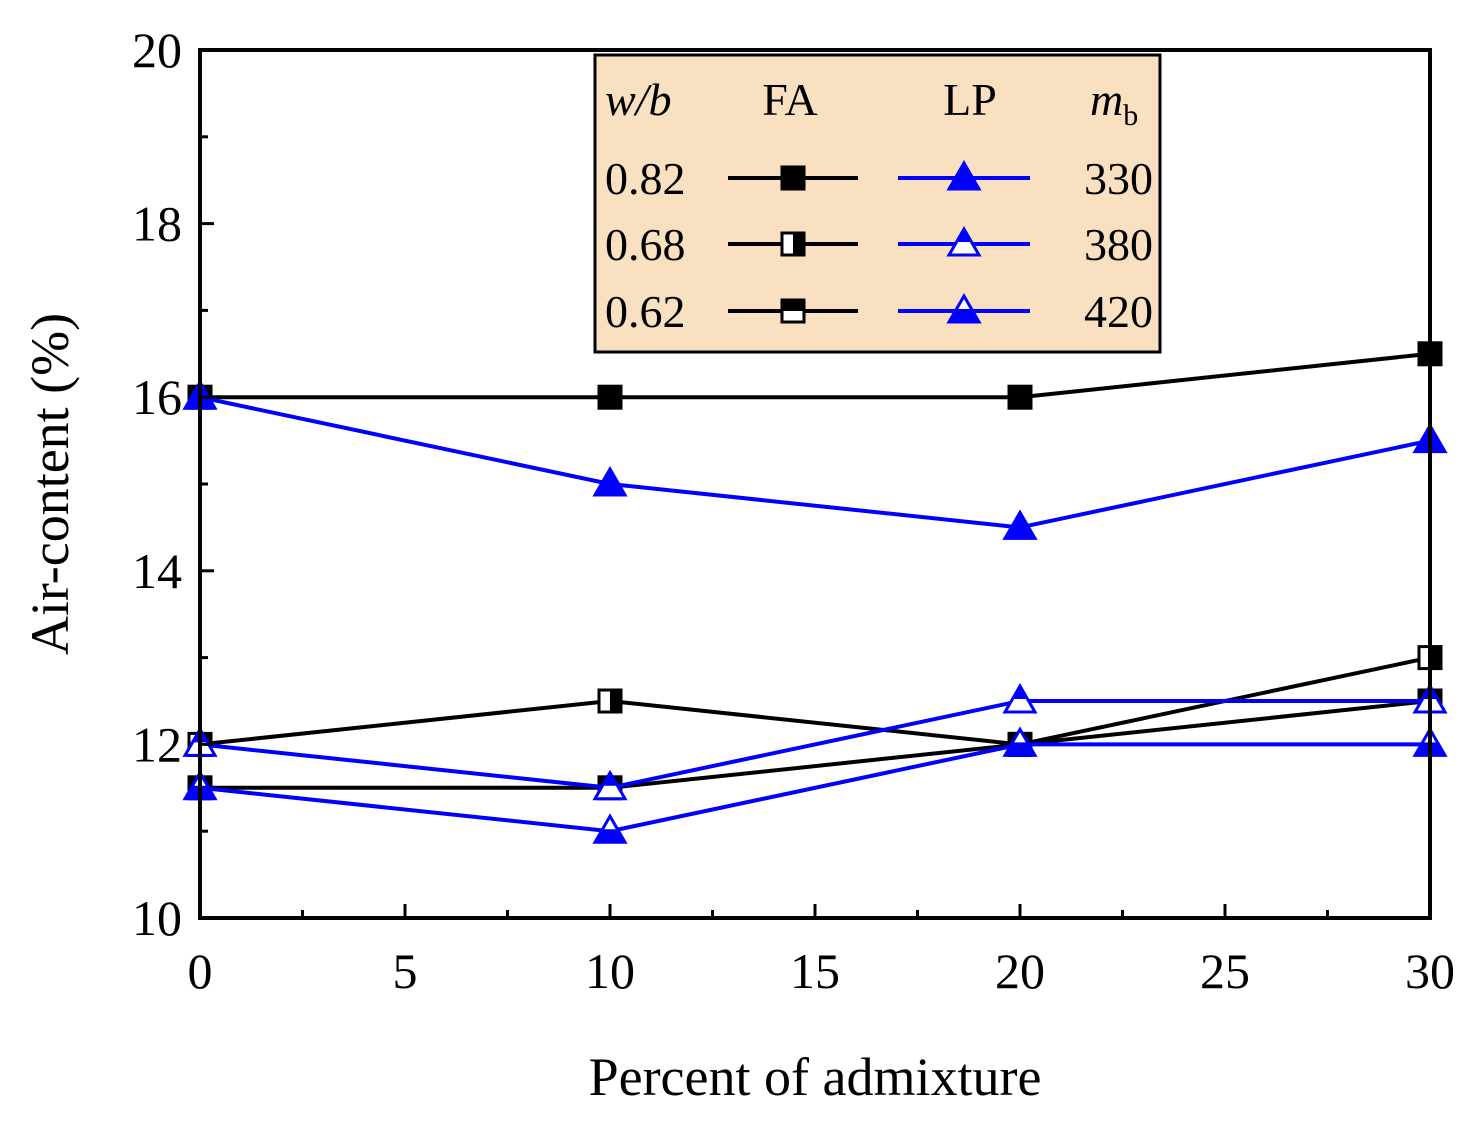 Image resolution: width=1484 pixels, height=1128 pixels. What do you see at coordinates (610, 971) in the screenshot?
I see `x-tick-label: 10` at bounding box center [610, 971].